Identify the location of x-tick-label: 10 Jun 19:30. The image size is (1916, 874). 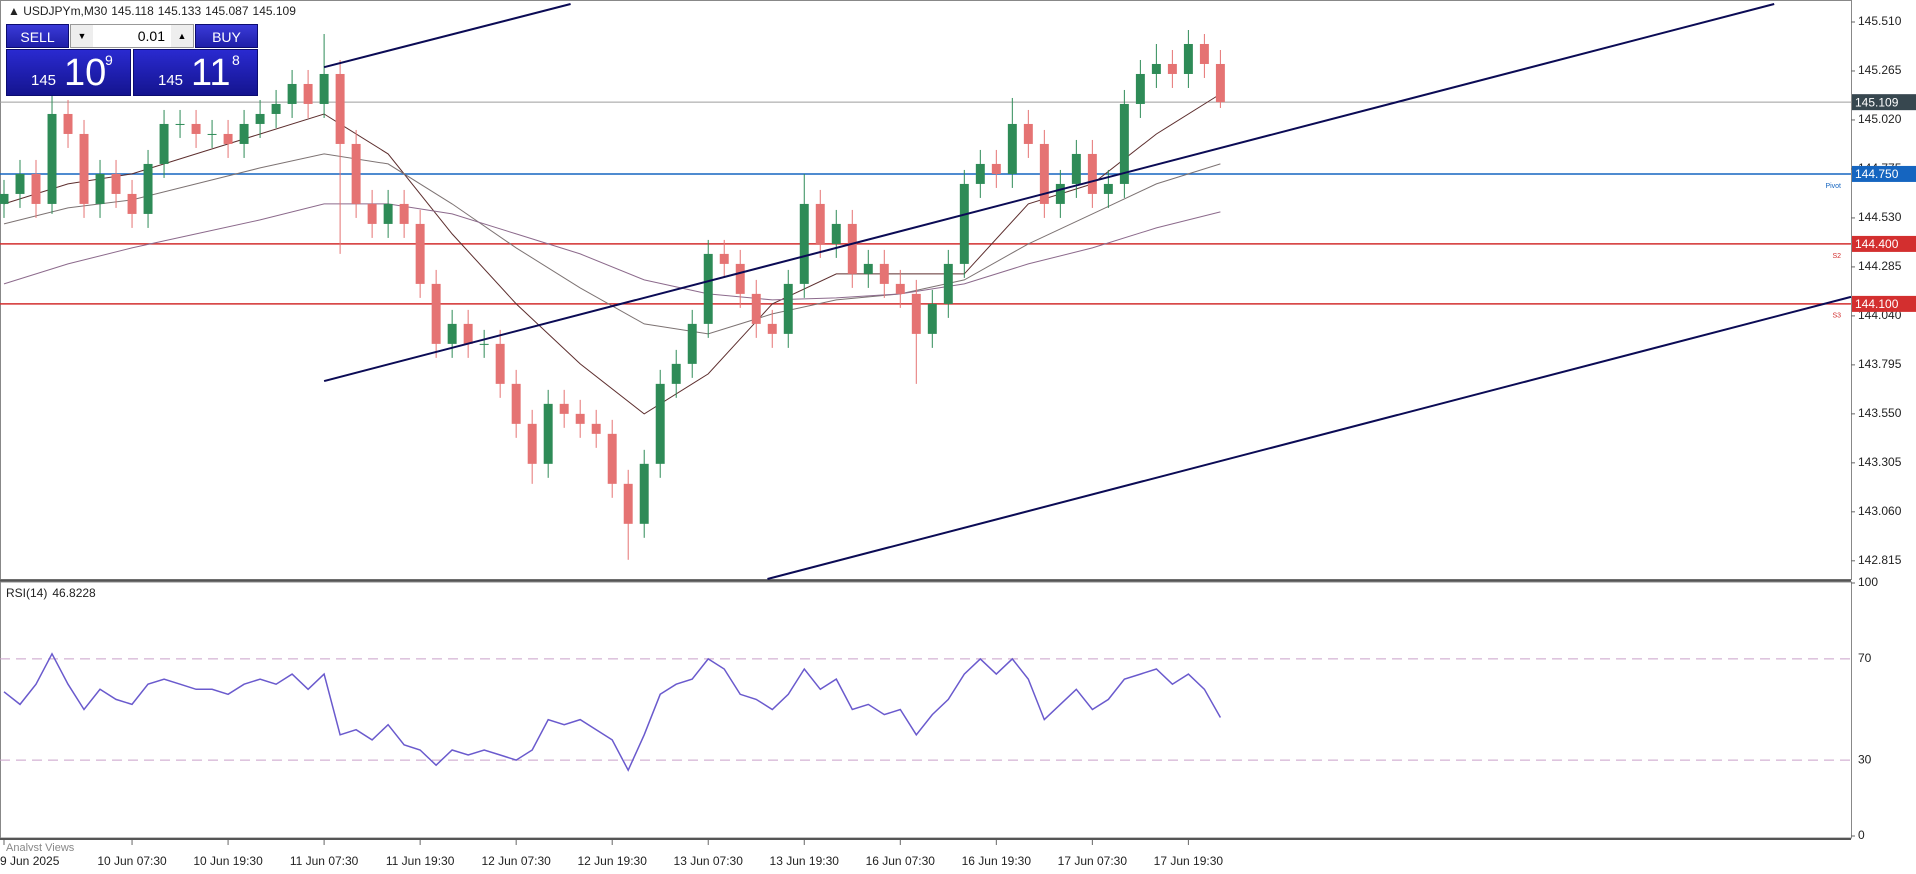
(228, 861).